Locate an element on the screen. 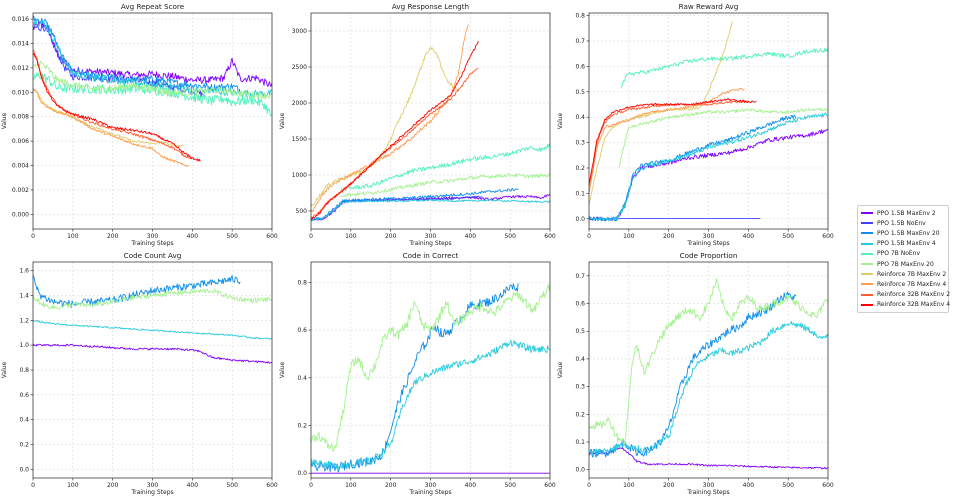 This screenshot has width=953, height=500. y-tick-label: 0.2 is located at coordinates (302, 425).